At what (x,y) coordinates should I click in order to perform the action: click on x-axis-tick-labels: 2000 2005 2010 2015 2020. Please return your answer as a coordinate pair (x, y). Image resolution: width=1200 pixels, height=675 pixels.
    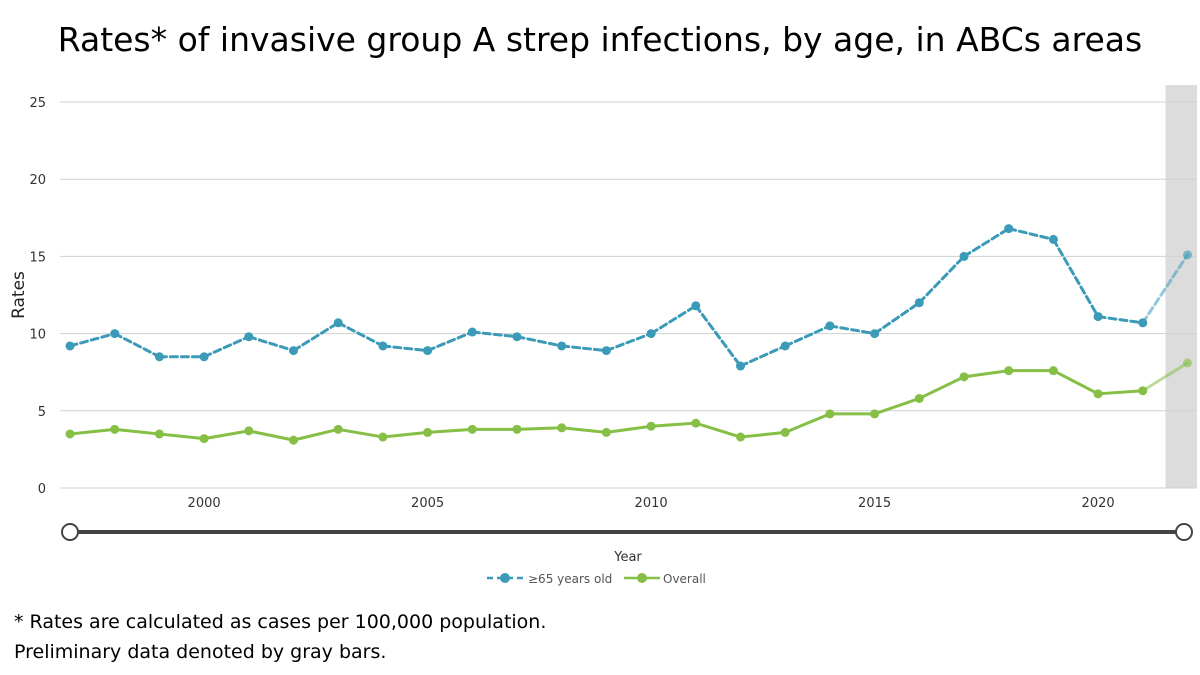
    Looking at the image, I should click on (651, 503).